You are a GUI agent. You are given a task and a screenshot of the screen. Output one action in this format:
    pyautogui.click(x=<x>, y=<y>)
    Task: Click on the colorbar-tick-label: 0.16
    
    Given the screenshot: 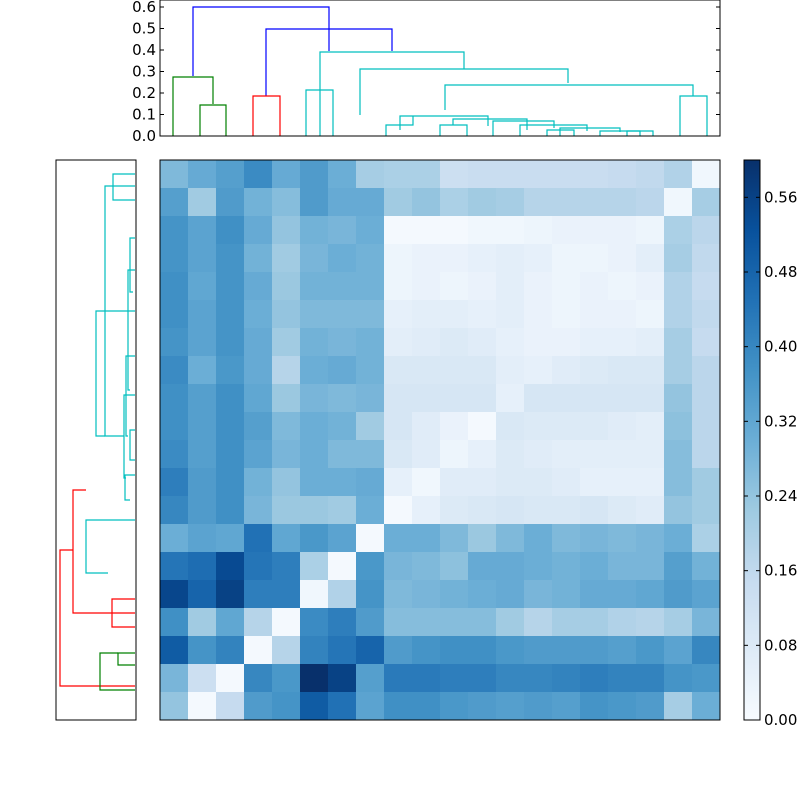 What is the action you would take?
    pyautogui.click(x=780, y=571)
    